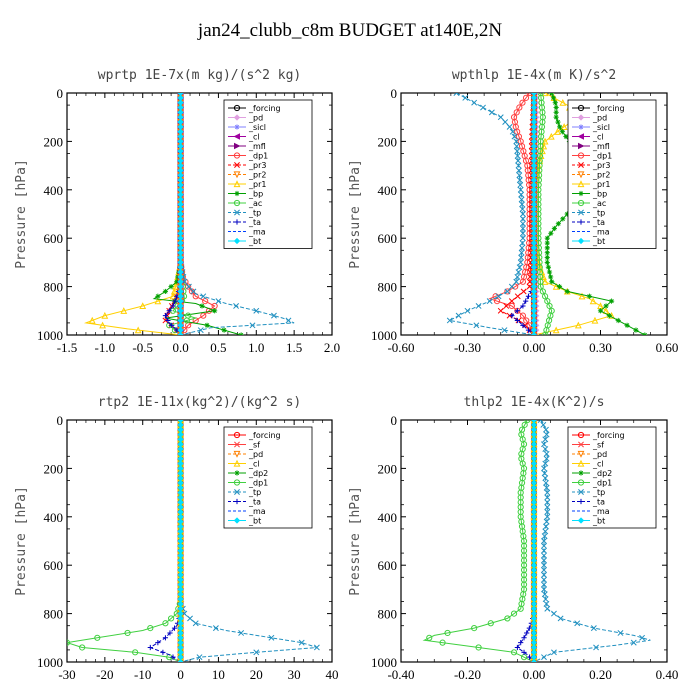 The width and height of the screenshot is (700, 700). I want to click on y-tick-label: 1000, so click(50, 662).